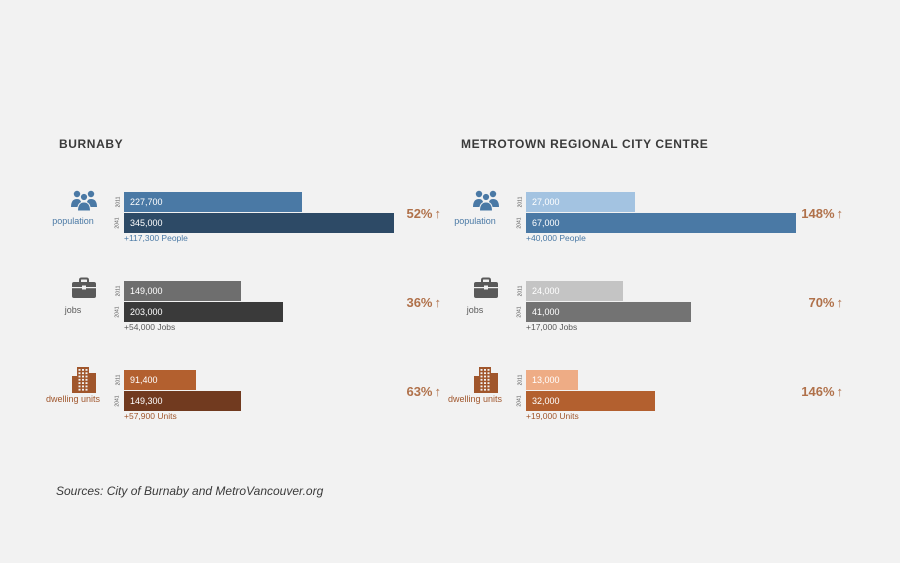  I want to click on bar-projected: 32,000, so click(590, 401).